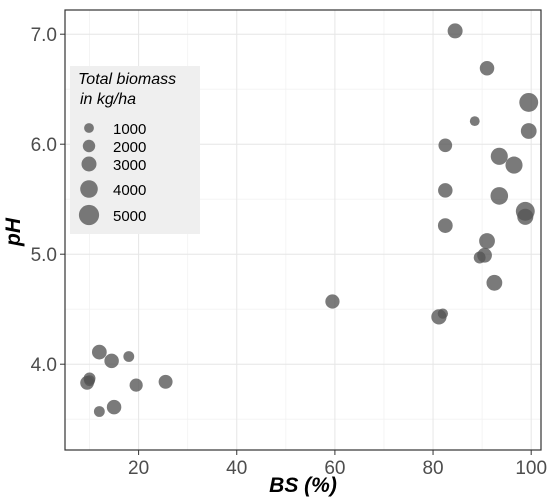  What do you see at coordinates (44, 35) in the screenshot?
I see `y-tick-label: 7.0` at bounding box center [44, 35].